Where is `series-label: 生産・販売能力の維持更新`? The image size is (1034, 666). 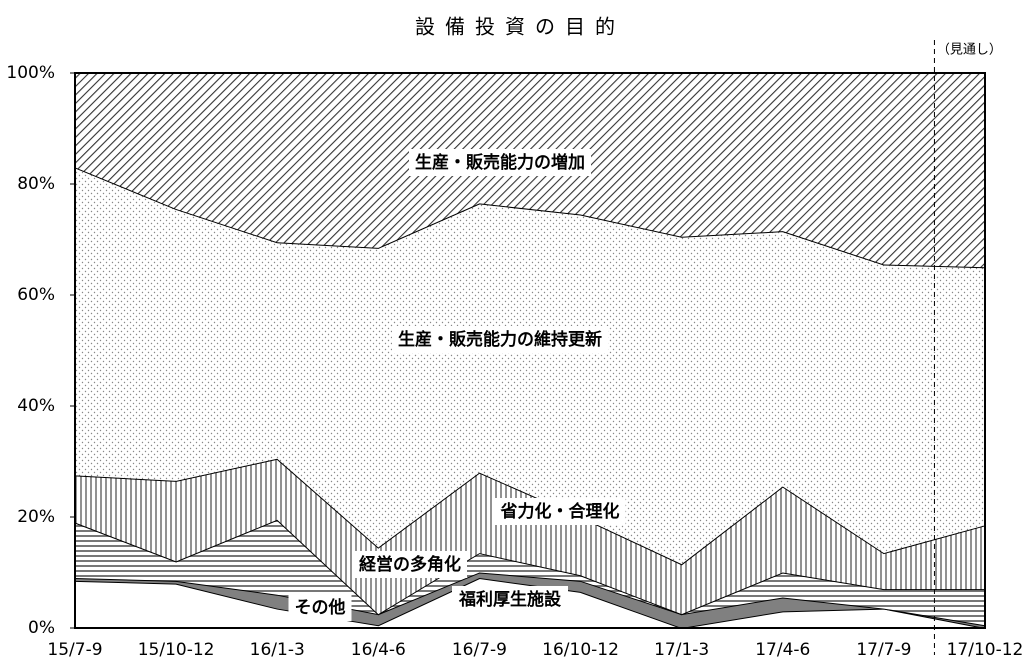
series-label: 生産・販売能力の維持更新 is located at coordinates (500, 339).